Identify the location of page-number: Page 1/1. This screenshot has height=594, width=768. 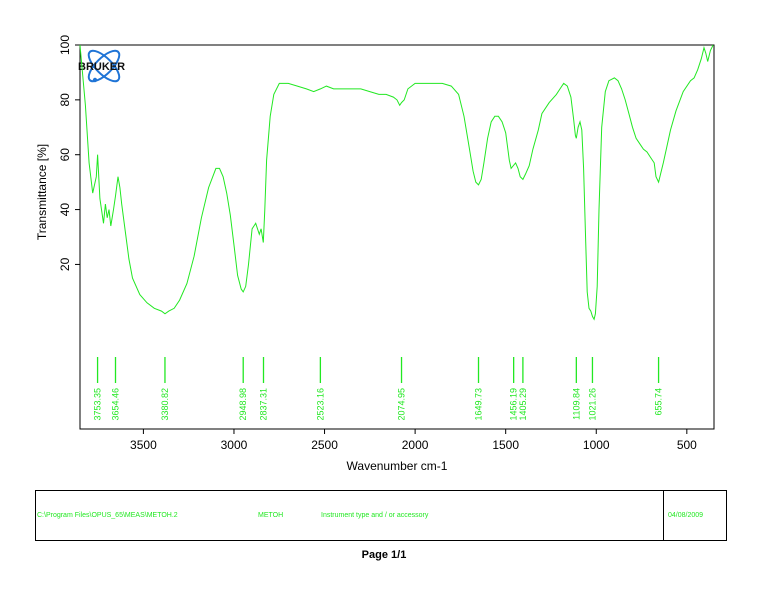
(384, 555).